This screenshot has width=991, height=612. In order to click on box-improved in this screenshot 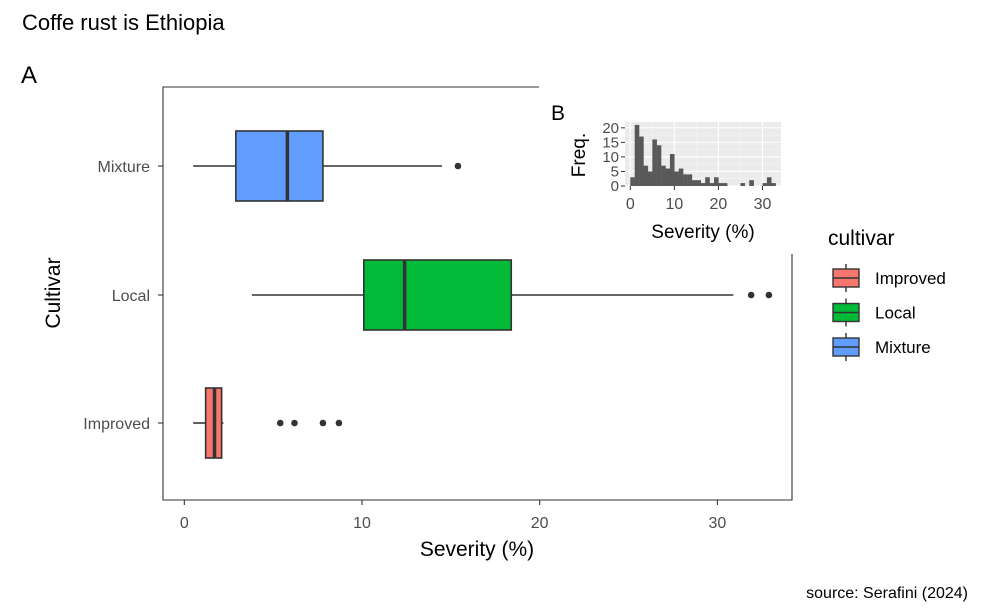, I will do `click(268, 423)`.